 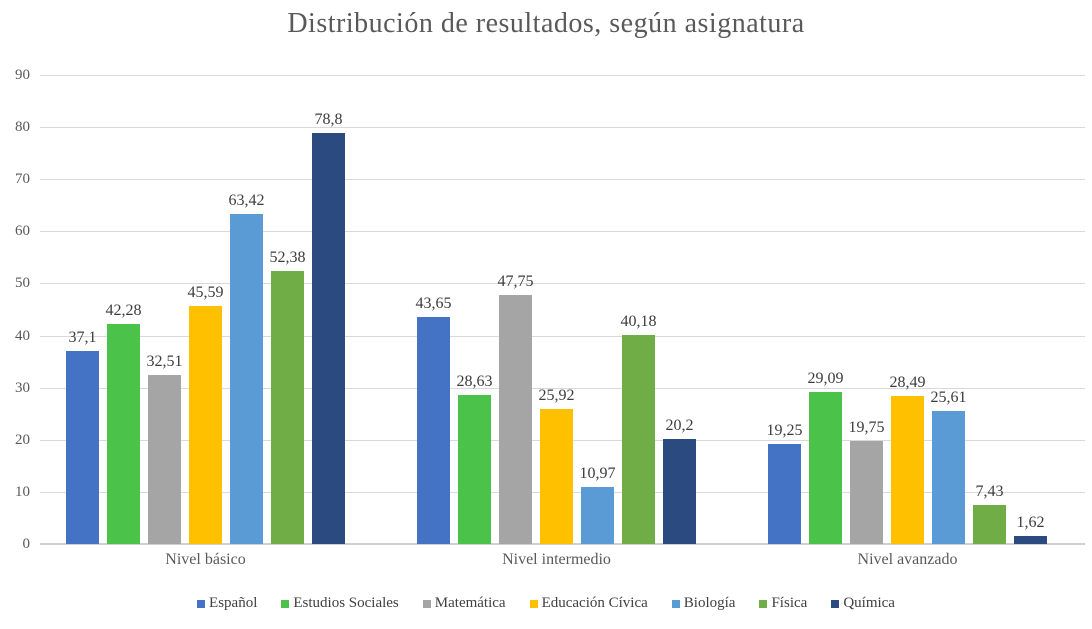 I want to click on legend-label: Español, so click(x=233, y=603).